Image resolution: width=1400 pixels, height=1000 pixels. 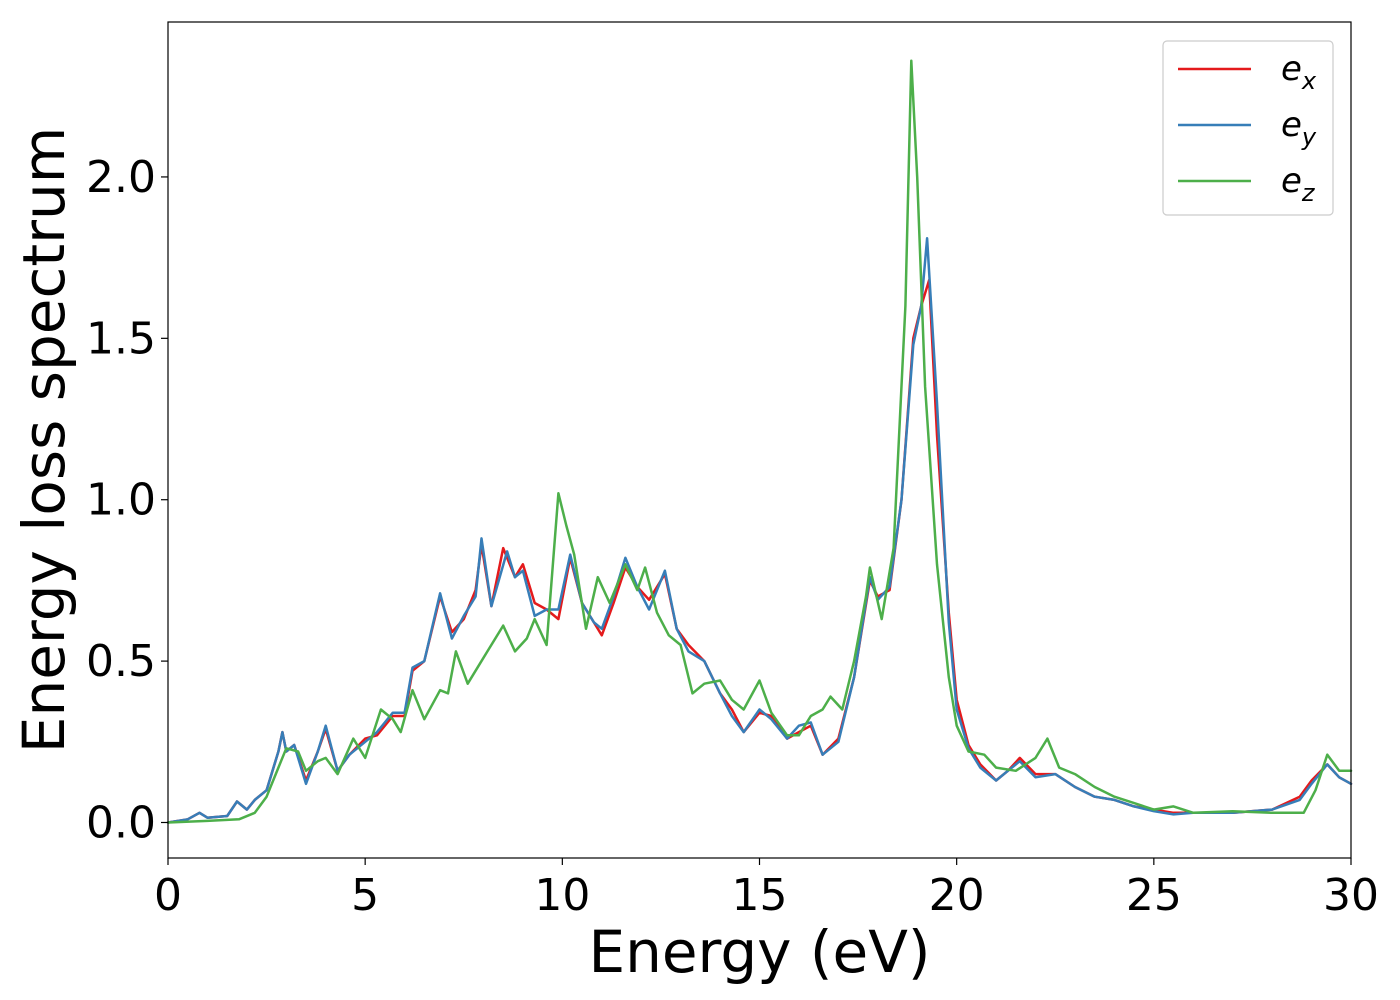 I want to click on x-tick-label: 20, so click(x=957, y=895).